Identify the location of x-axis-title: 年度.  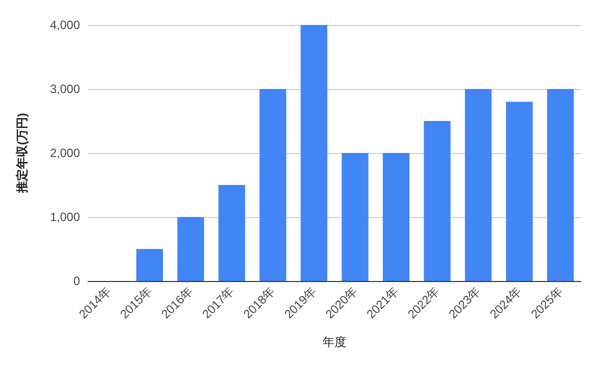
(334, 342).